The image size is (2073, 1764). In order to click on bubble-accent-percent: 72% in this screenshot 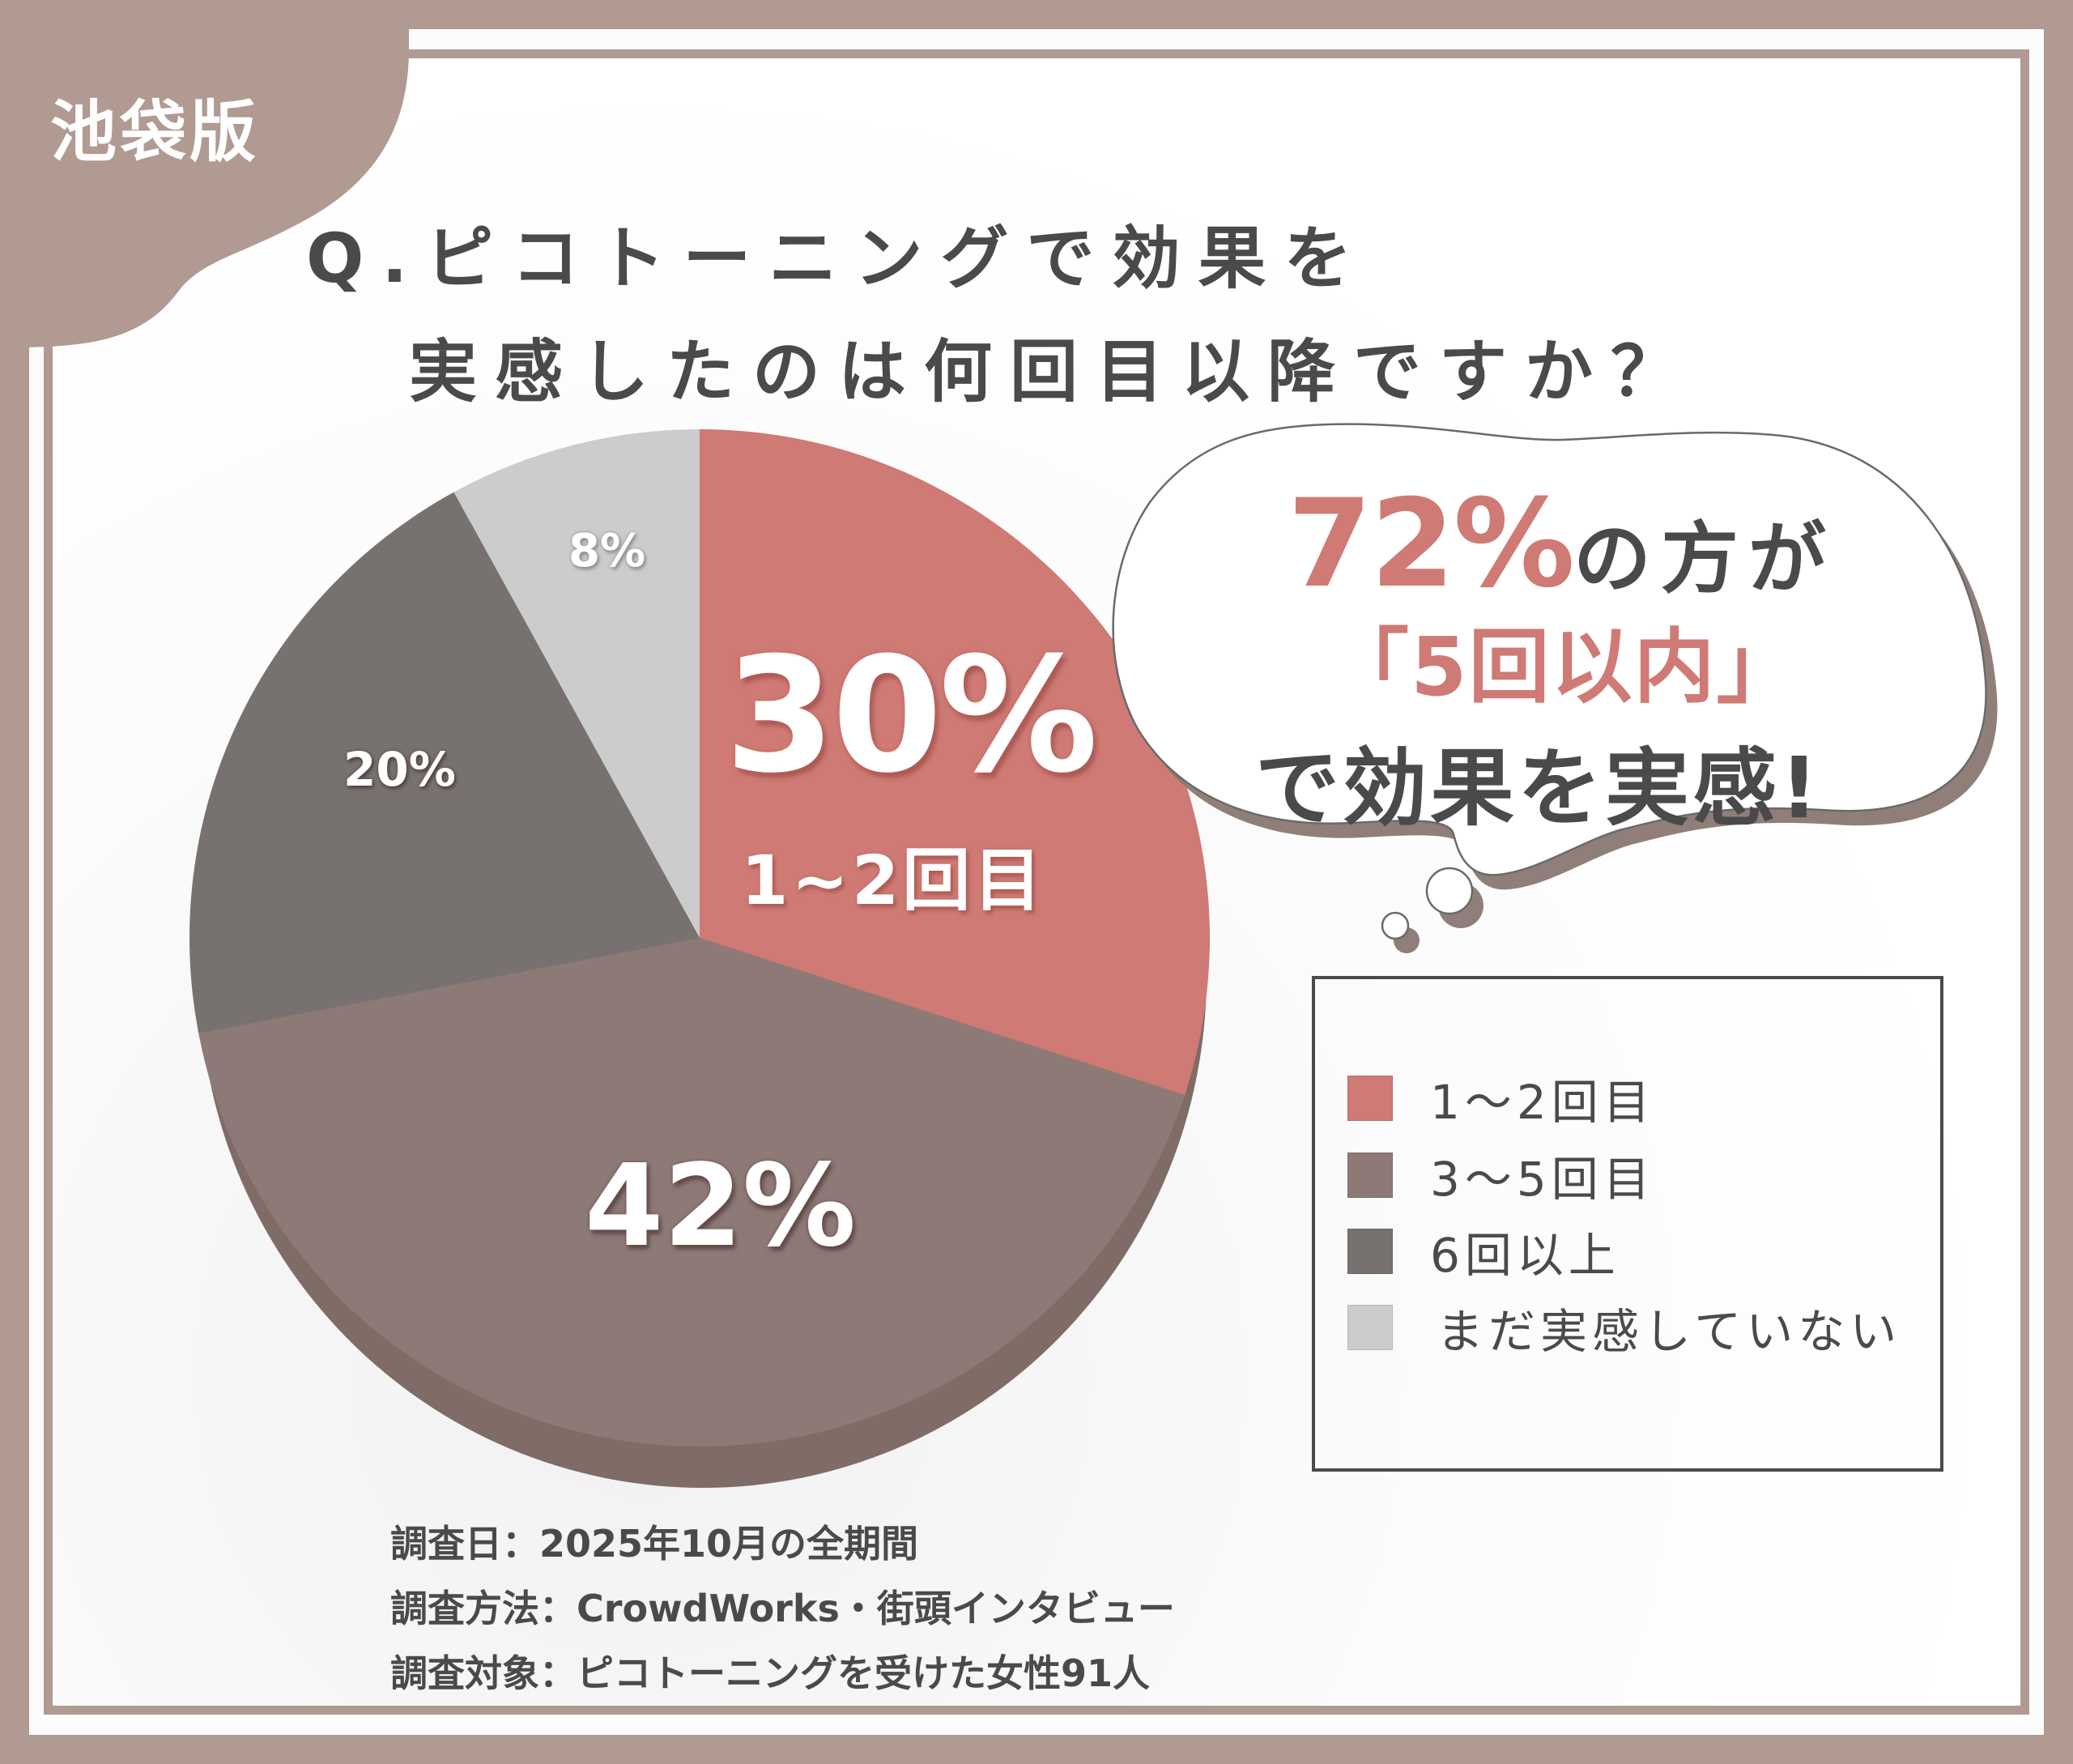, I will do `click(1431, 544)`.